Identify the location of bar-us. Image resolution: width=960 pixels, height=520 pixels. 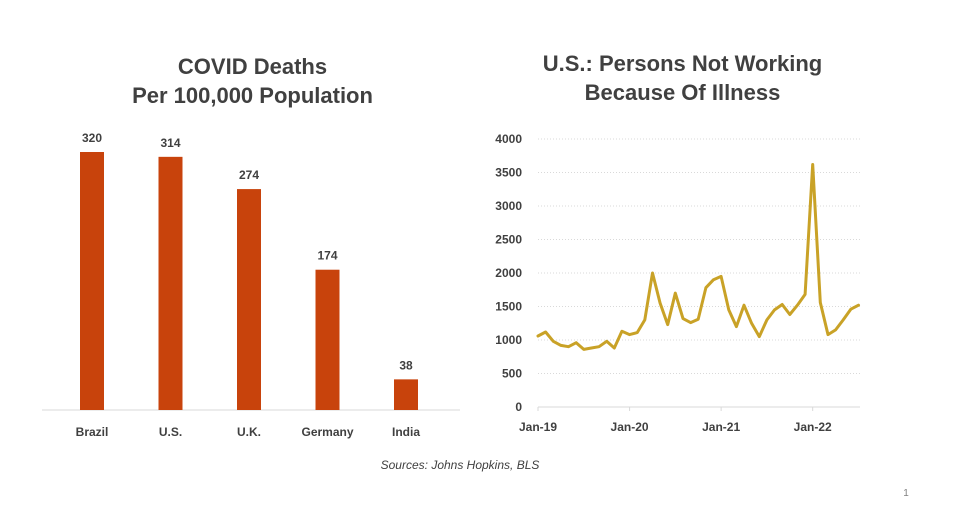
(170, 283).